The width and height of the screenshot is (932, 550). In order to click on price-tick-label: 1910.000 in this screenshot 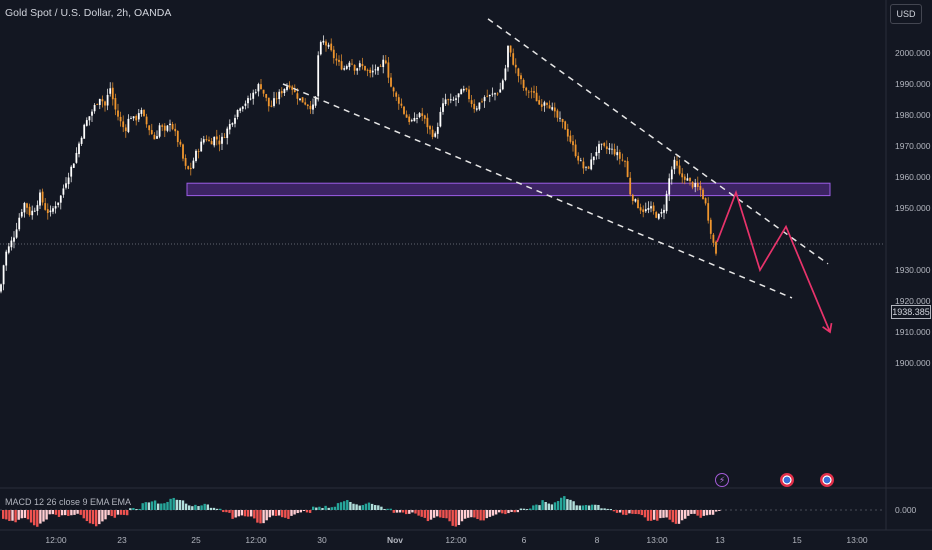, I will do `click(913, 332)`.